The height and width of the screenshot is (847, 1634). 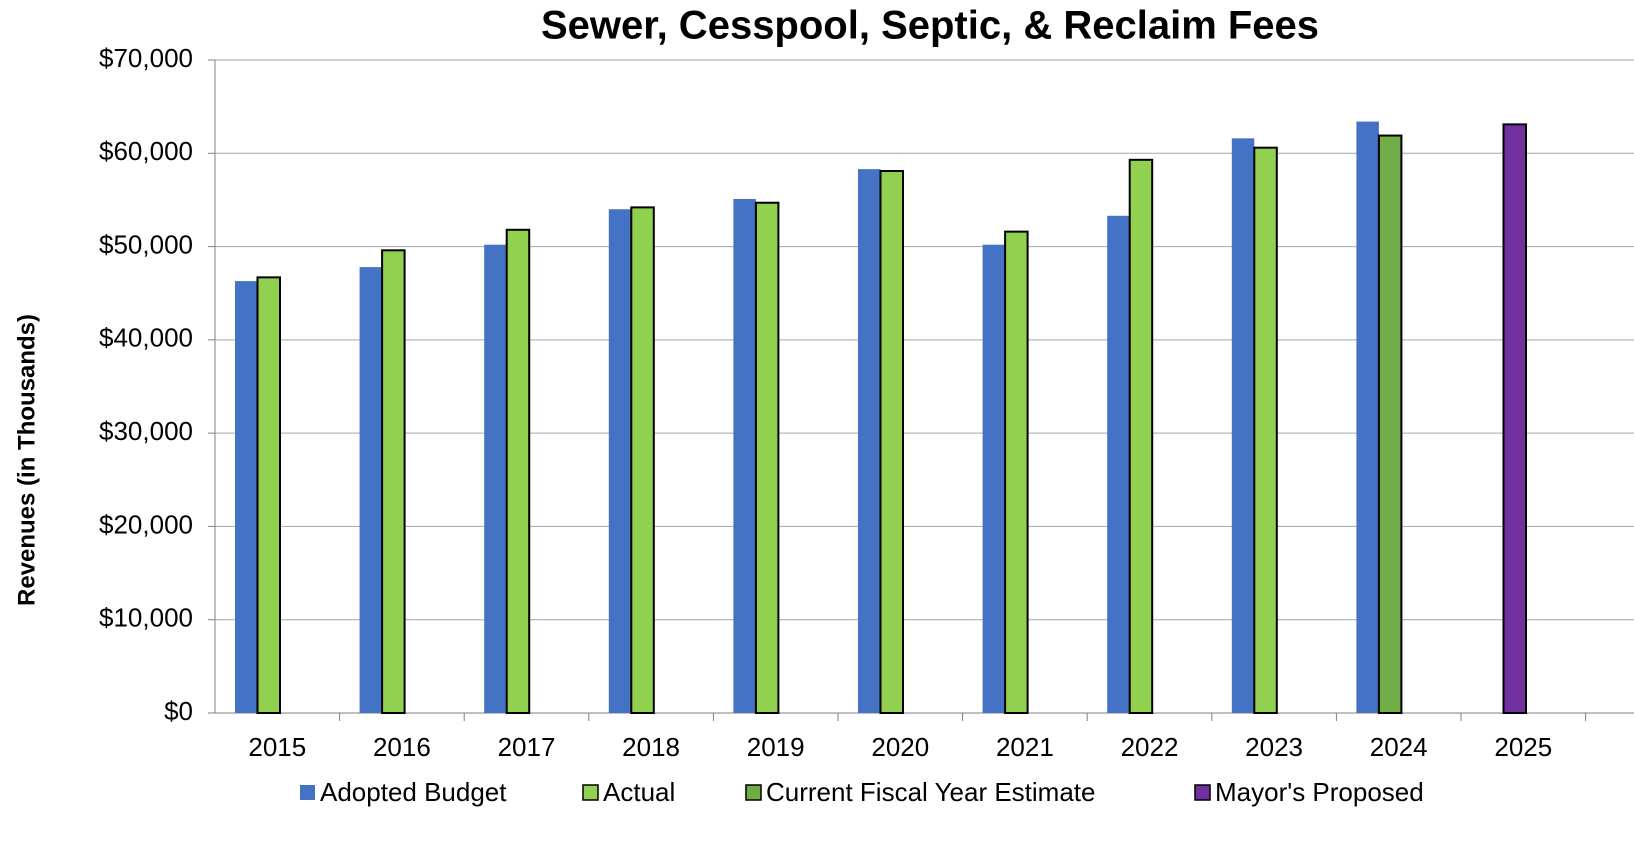 What do you see at coordinates (1025, 747) in the screenshot?
I see `x-tick-label: 2021` at bounding box center [1025, 747].